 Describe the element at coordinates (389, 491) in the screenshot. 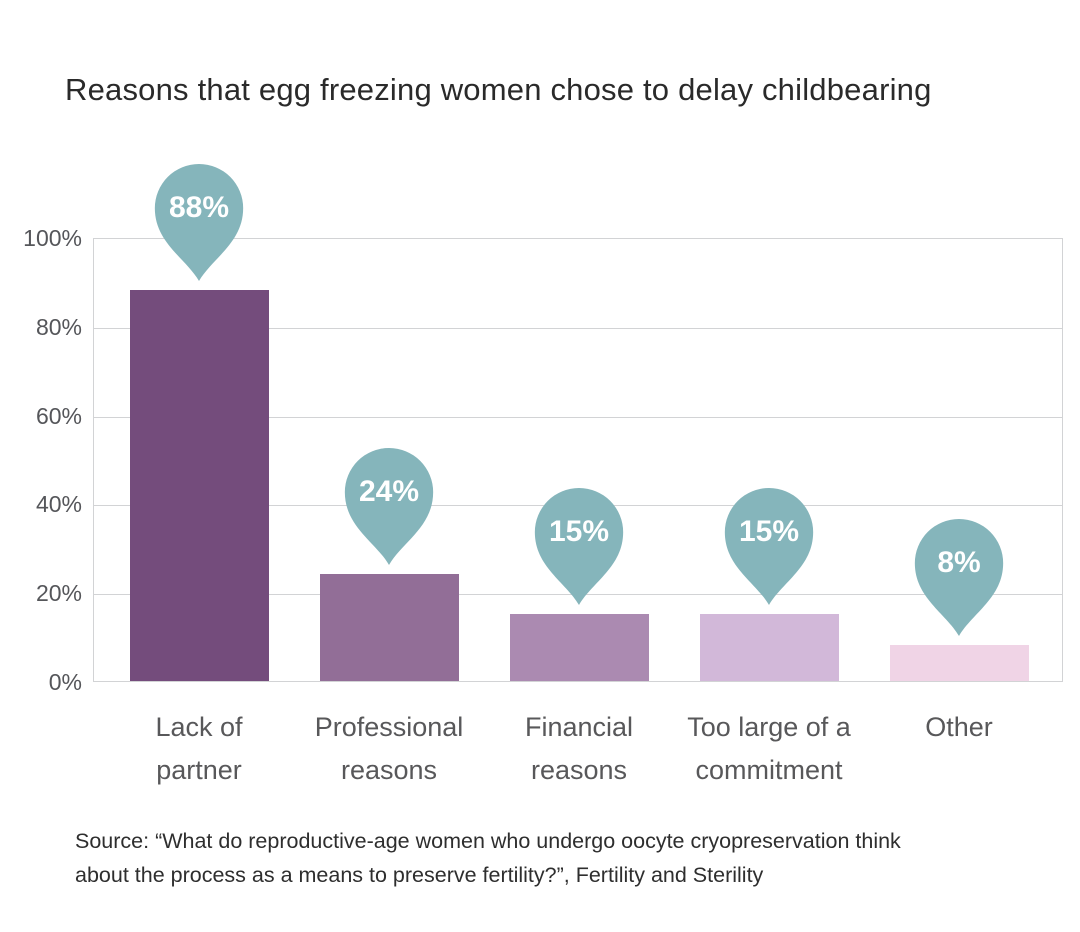

I see `value-label: 24%` at that location.